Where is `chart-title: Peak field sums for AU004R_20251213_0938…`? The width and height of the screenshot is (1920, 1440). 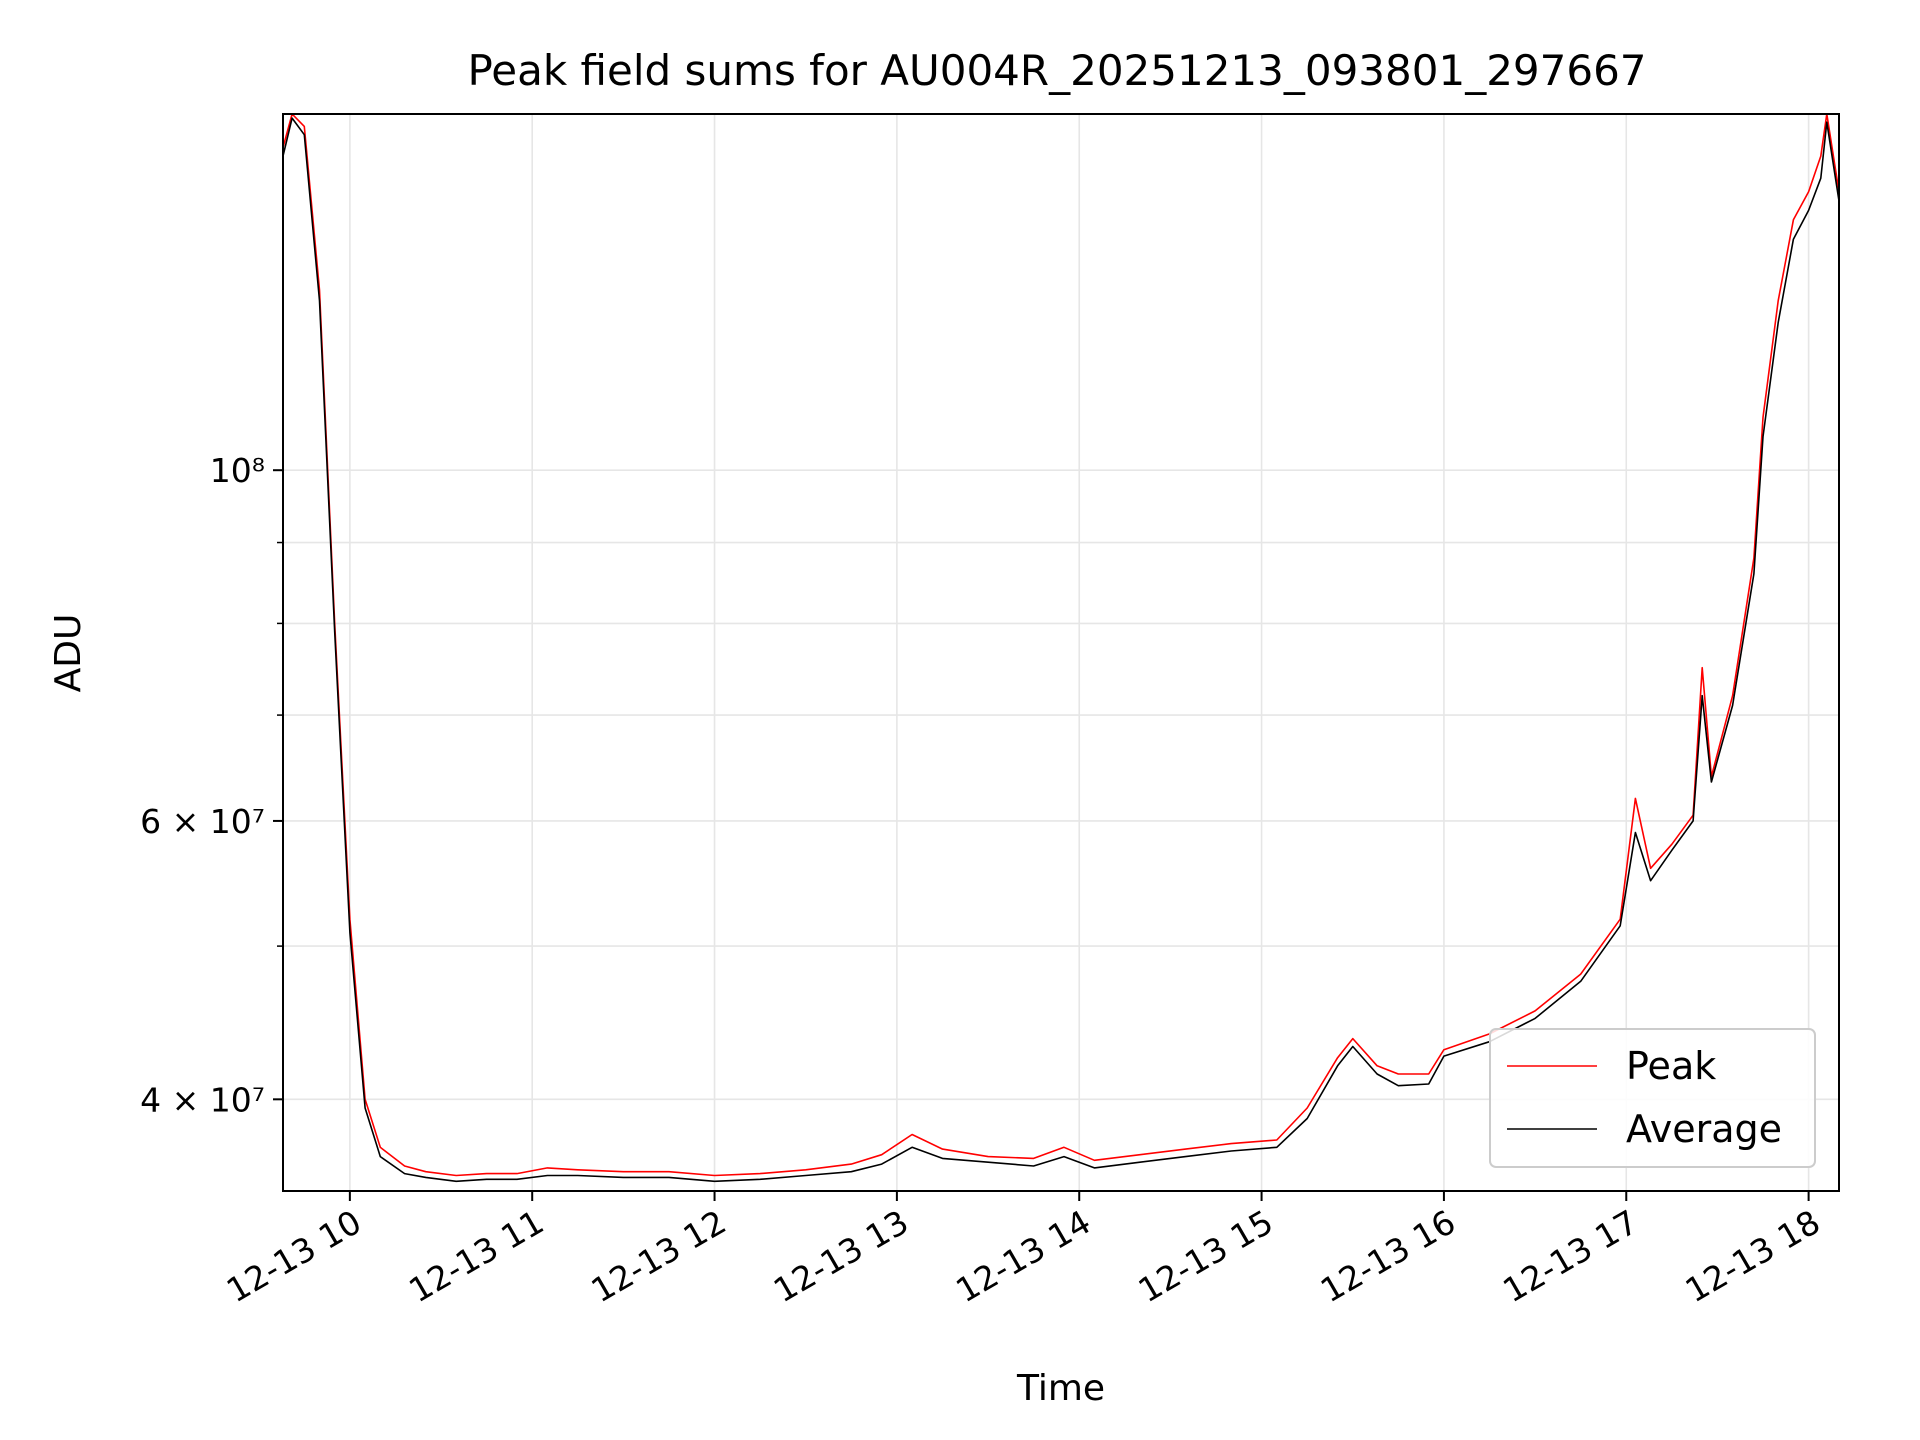
chart-title: Peak field sums for AU004R_20251213_0938… is located at coordinates (1056, 70).